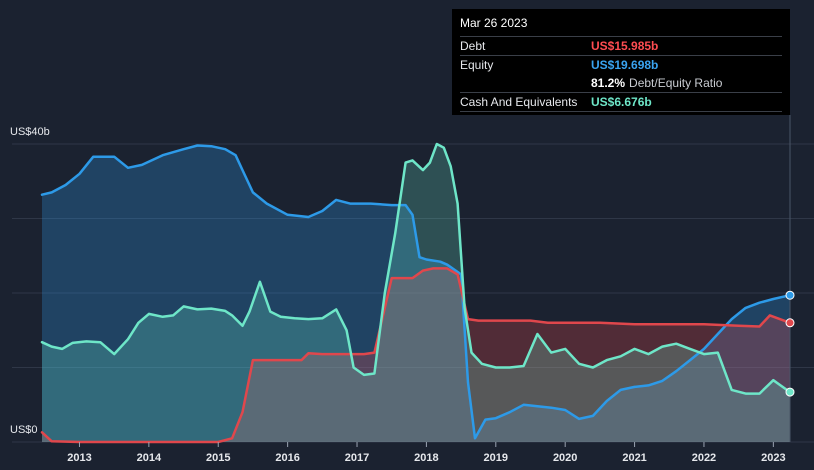 The width and height of the screenshot is (814, 470). Describe the element at coordinates (24, 430) in the screenshot. I see `y-tick-label: US$0` at that location.